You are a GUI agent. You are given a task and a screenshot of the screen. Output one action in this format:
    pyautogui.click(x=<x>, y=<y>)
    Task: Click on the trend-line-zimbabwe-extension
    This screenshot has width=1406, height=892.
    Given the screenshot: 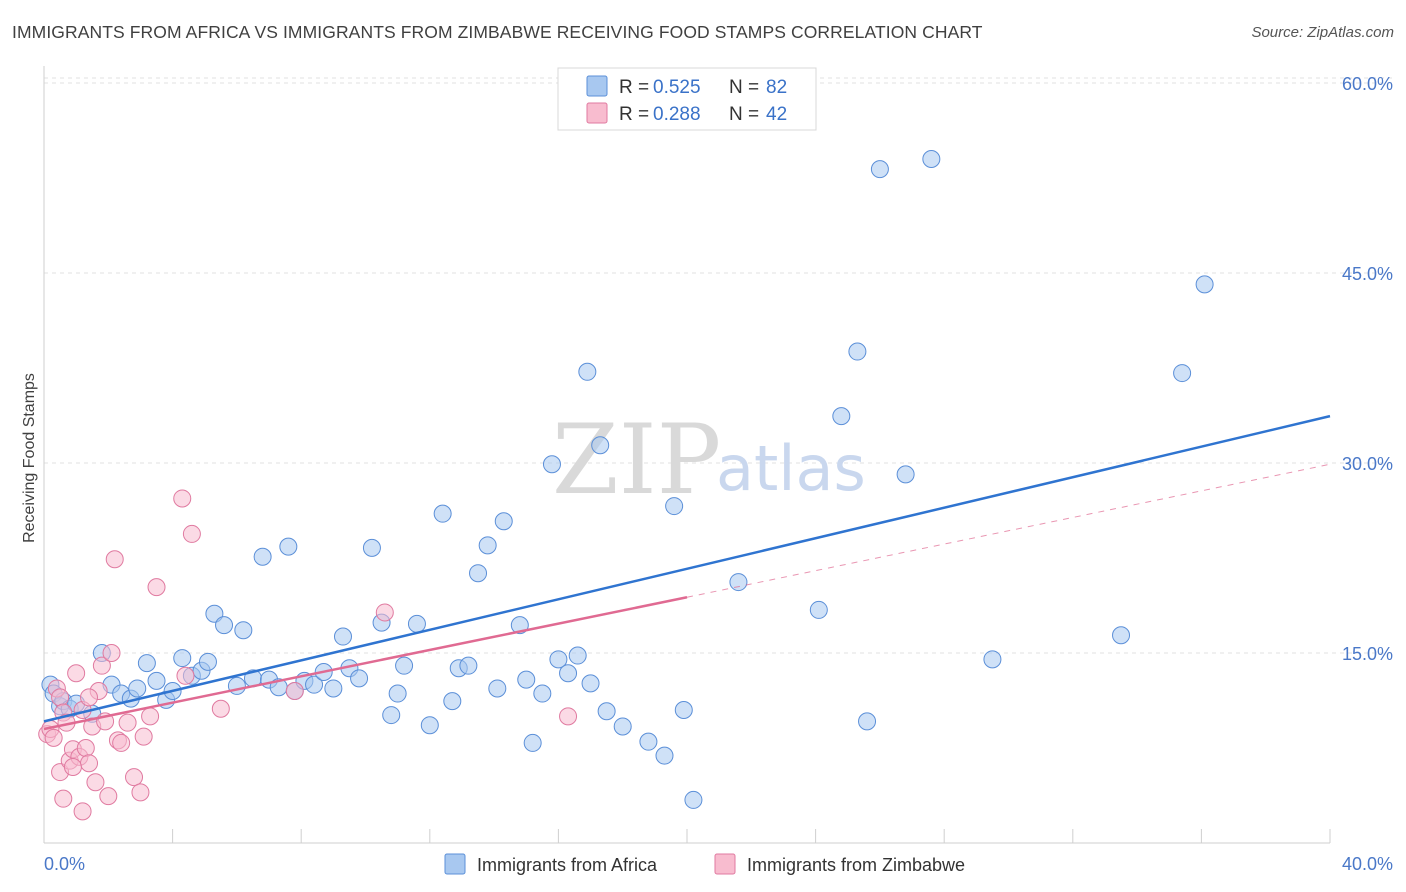 What is the action you would take?
    pyautogui.click(x=1008, y=530)
    